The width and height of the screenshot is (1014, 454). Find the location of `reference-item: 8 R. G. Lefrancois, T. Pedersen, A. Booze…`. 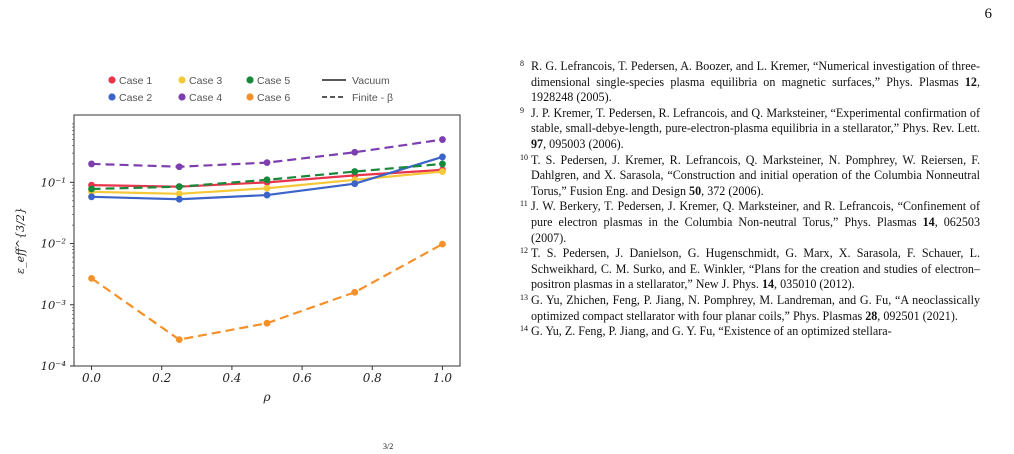

reference-item: 8 R. G. Lefrancois, T. Pedersen, A. Booze… is located at coordinates (750, 82).